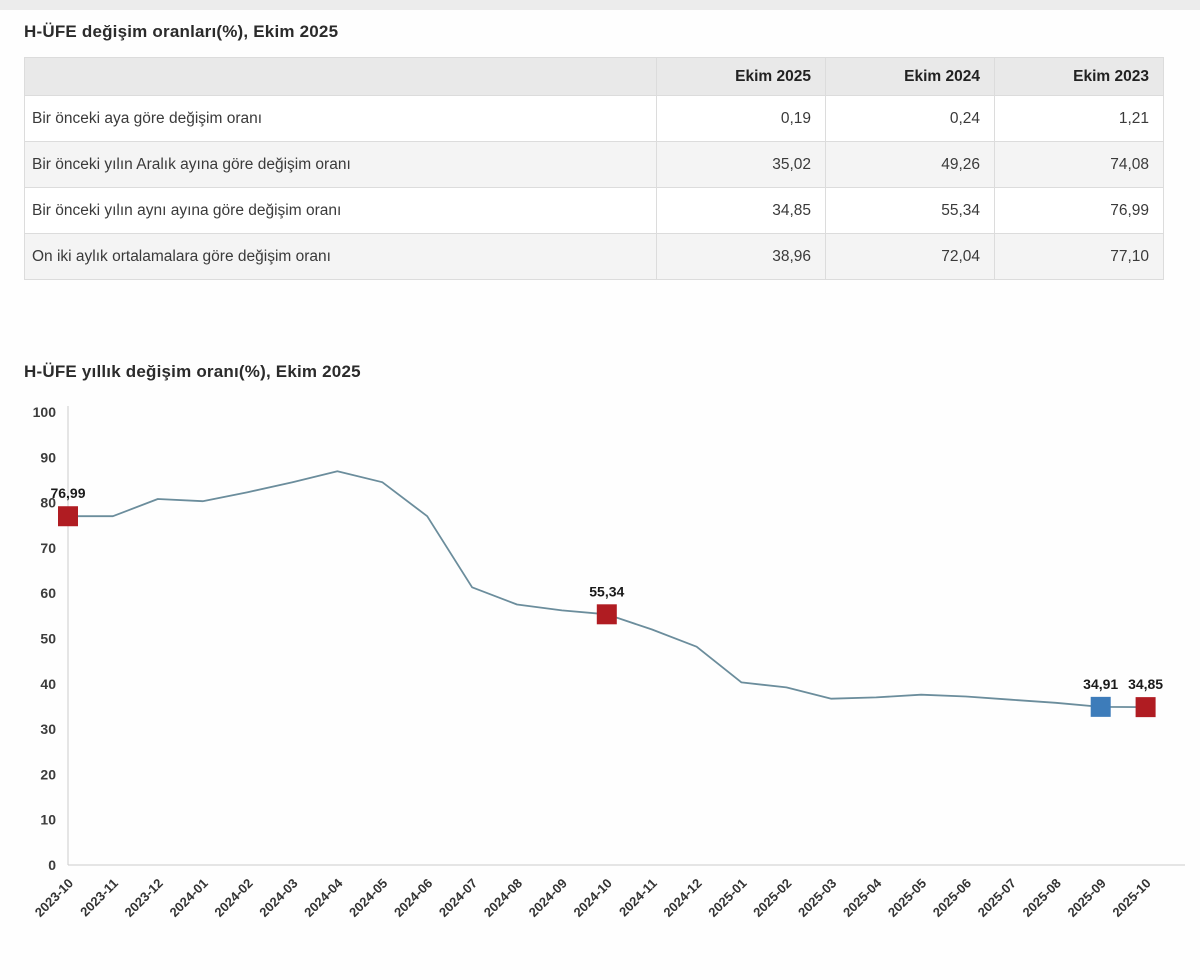  Describe the element at coordinates (952, 898) in the screenshot. I see `x-tick-label: 2025-06` at that location.